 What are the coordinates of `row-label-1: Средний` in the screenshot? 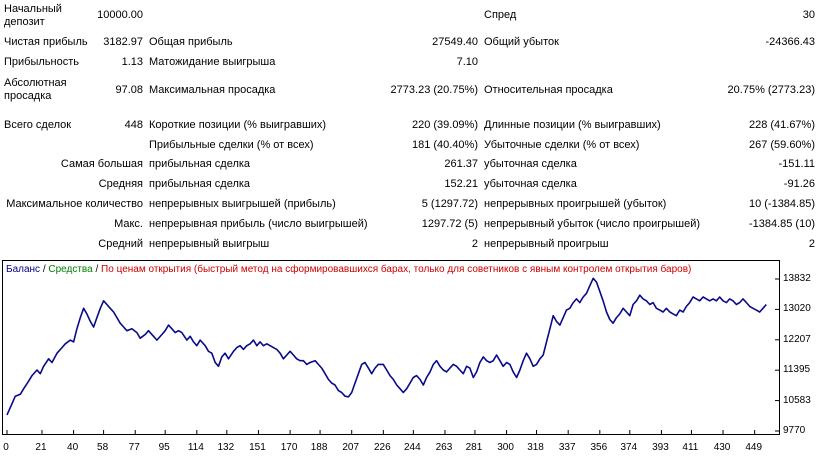 It's located at (120, 244).